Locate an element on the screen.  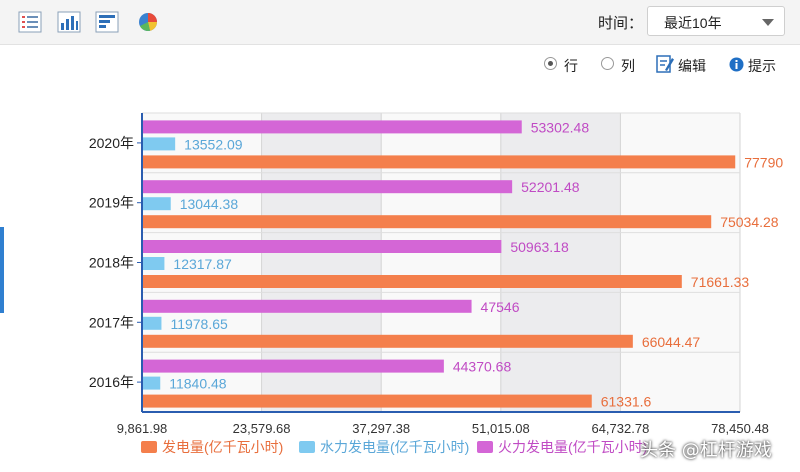
left-accent-bar is located at coordinates (2, 270).